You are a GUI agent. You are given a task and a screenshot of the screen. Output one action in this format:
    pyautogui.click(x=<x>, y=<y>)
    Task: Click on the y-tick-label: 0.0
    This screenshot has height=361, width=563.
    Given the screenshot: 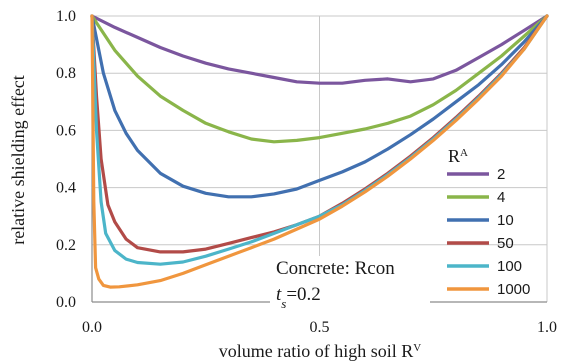 What is the action you would take?
    pyautogui.click(x=66, y=302)
    